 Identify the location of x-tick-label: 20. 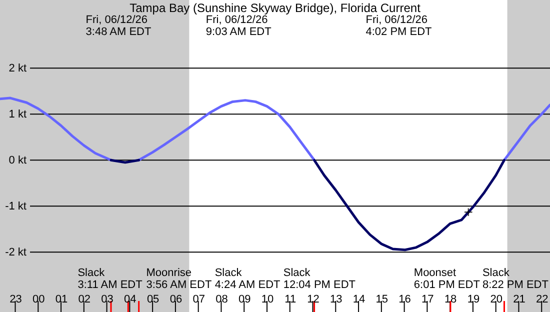
(496, 300).